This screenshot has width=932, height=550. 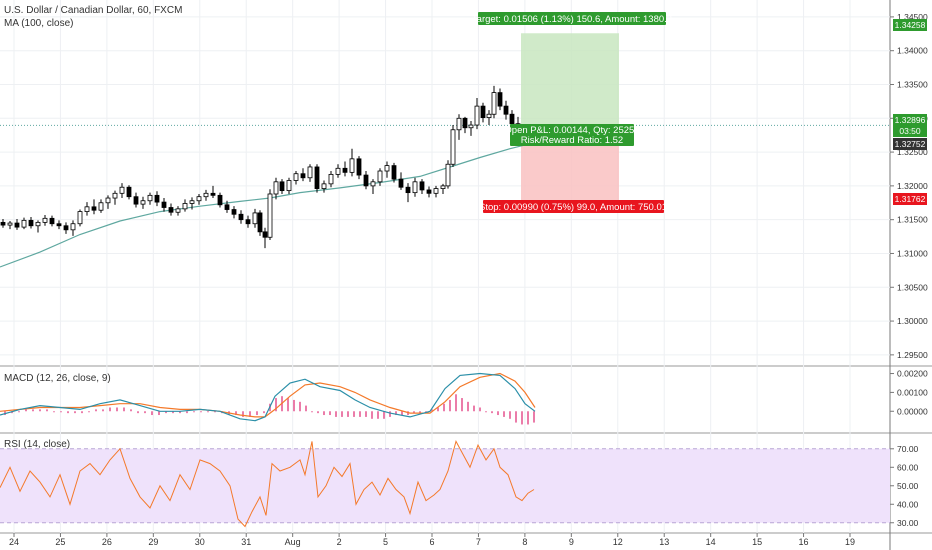 What do you see at coordinates (664, 542) in the screenshot?
I see `time-tick-label: 13` at bounding box center [664, 542].